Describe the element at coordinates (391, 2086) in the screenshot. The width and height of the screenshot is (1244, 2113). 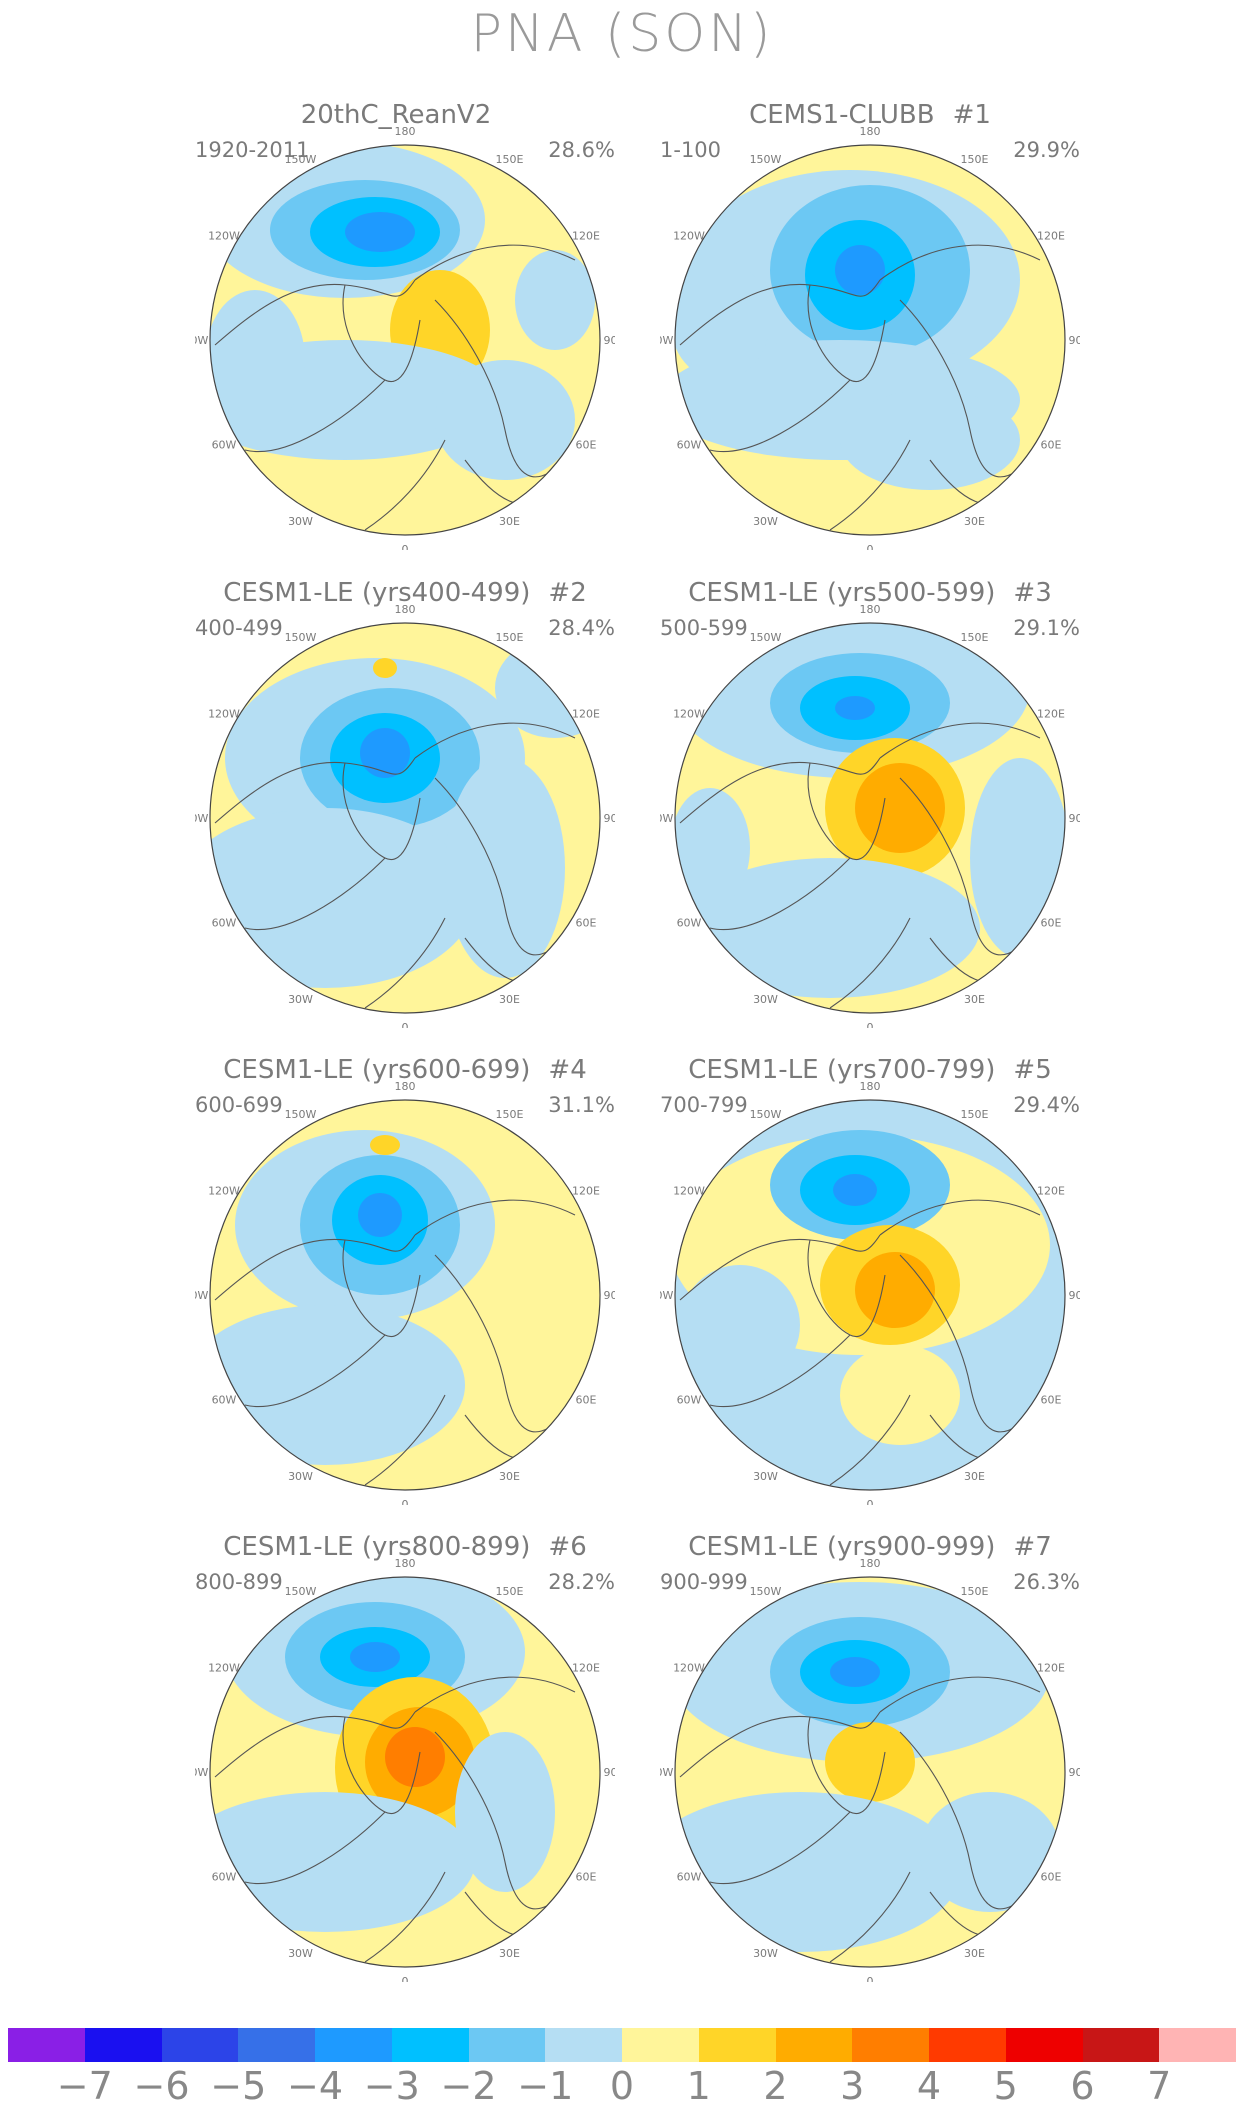
I see `colorbar-tick-label: −3` at that location.